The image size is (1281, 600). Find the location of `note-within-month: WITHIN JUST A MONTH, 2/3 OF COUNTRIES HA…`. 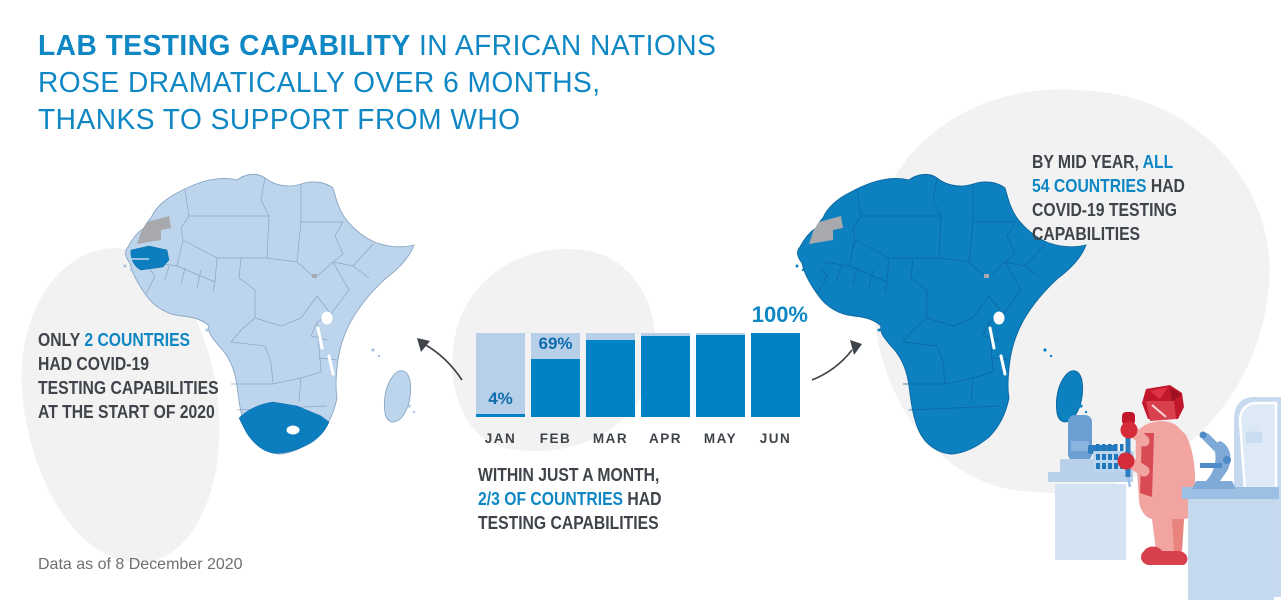

note-within-month: WITHIN JUST A MONTH, 2/3 OF COUNTRIES HA… is located at coordinates (569, 499).